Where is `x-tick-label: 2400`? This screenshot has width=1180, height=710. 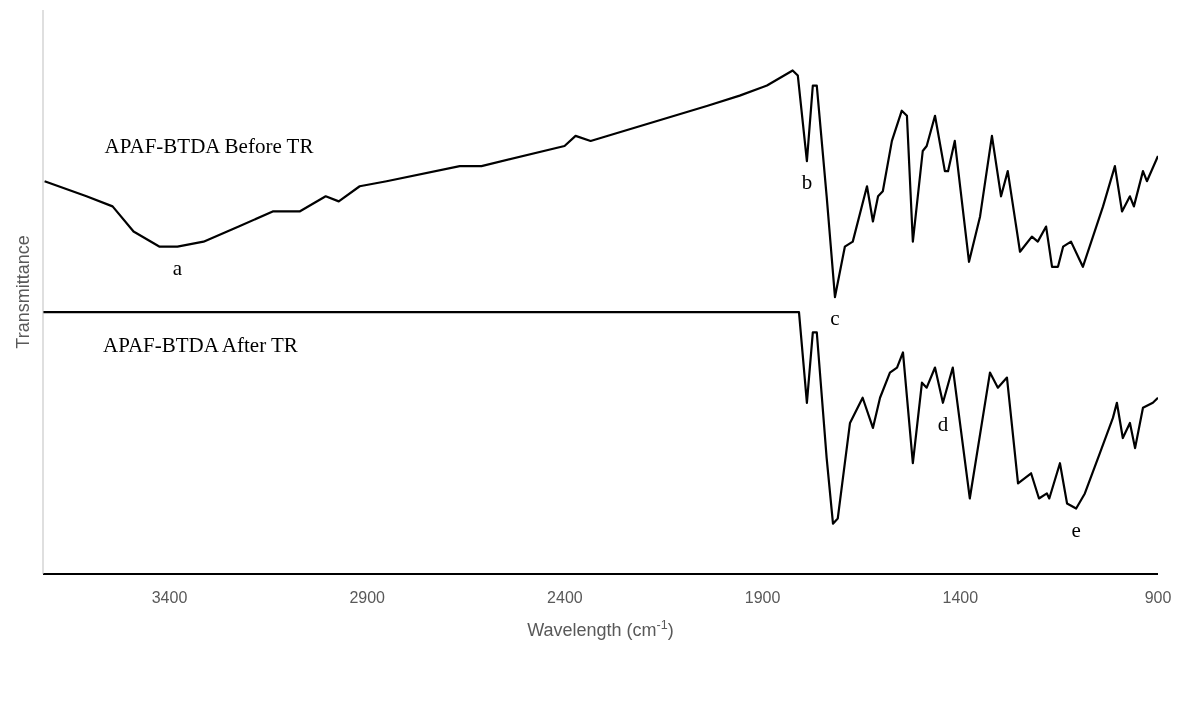 x-tick-label: 2400 is located at coordinates (565, 598).